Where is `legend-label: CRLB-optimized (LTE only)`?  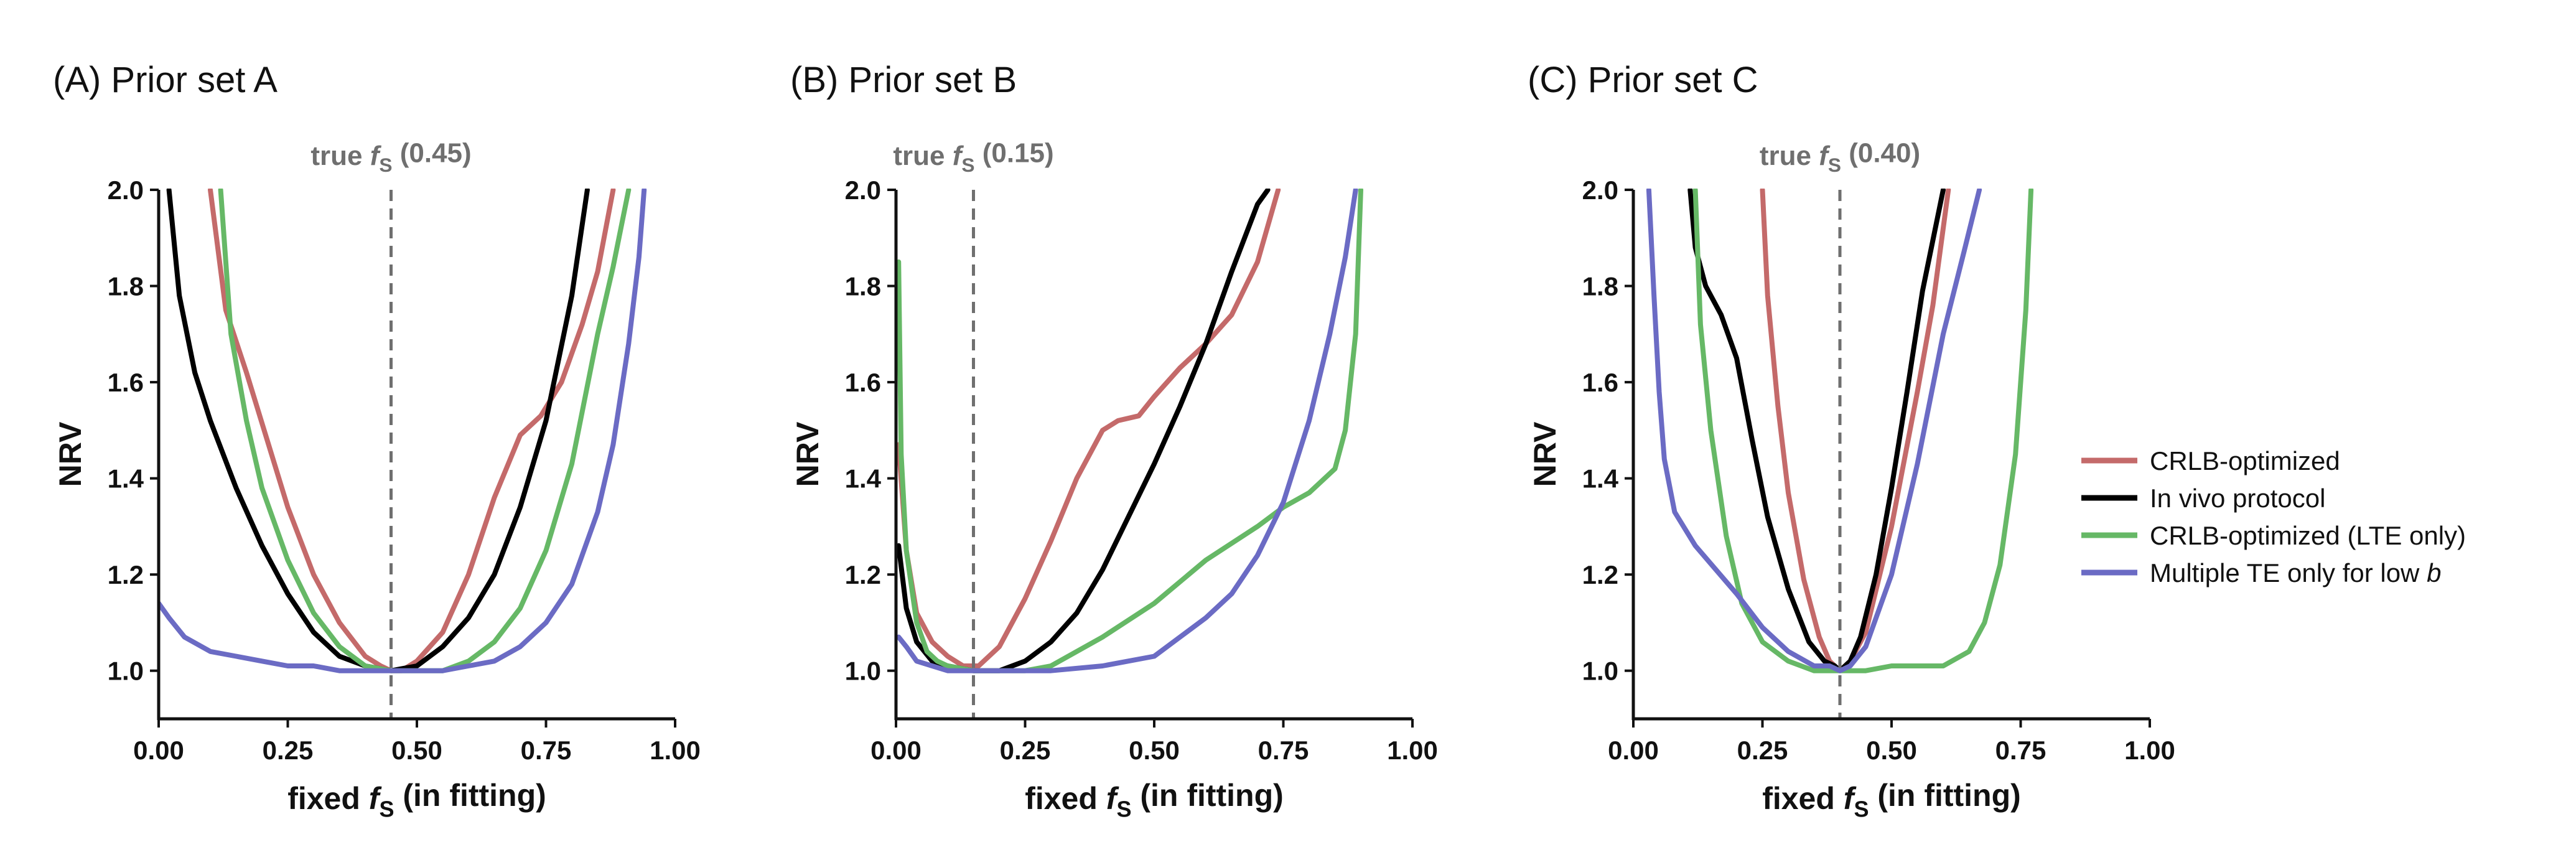 legend-label: CRLB-optimized (LTE only) is located at coordinates (2308, 535).